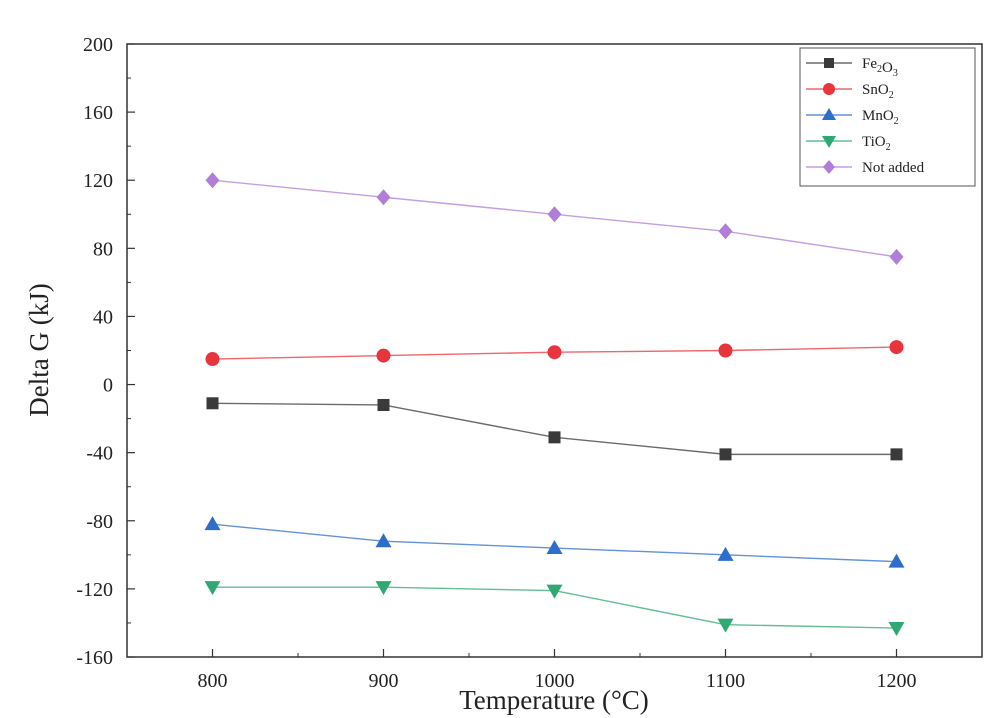  I want to click on legend-label: MnO2, so click(880, 117).